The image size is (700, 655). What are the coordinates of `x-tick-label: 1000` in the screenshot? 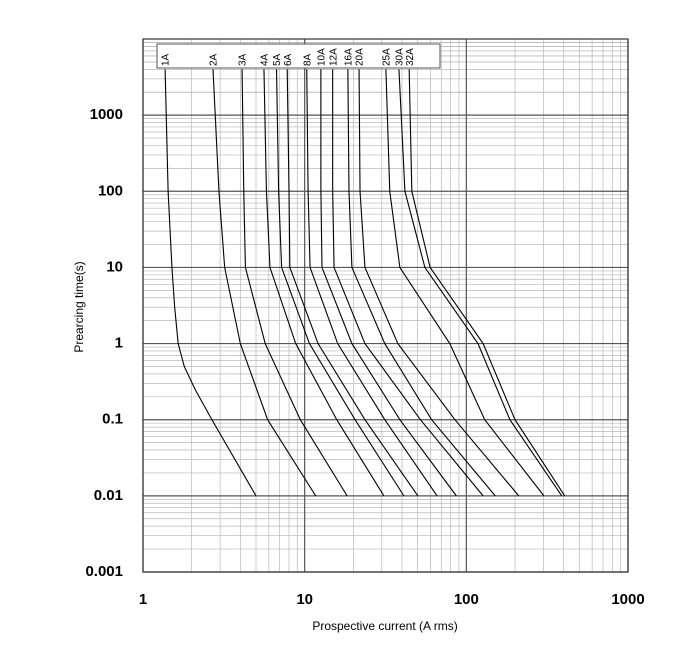 It's located at (627, 599).